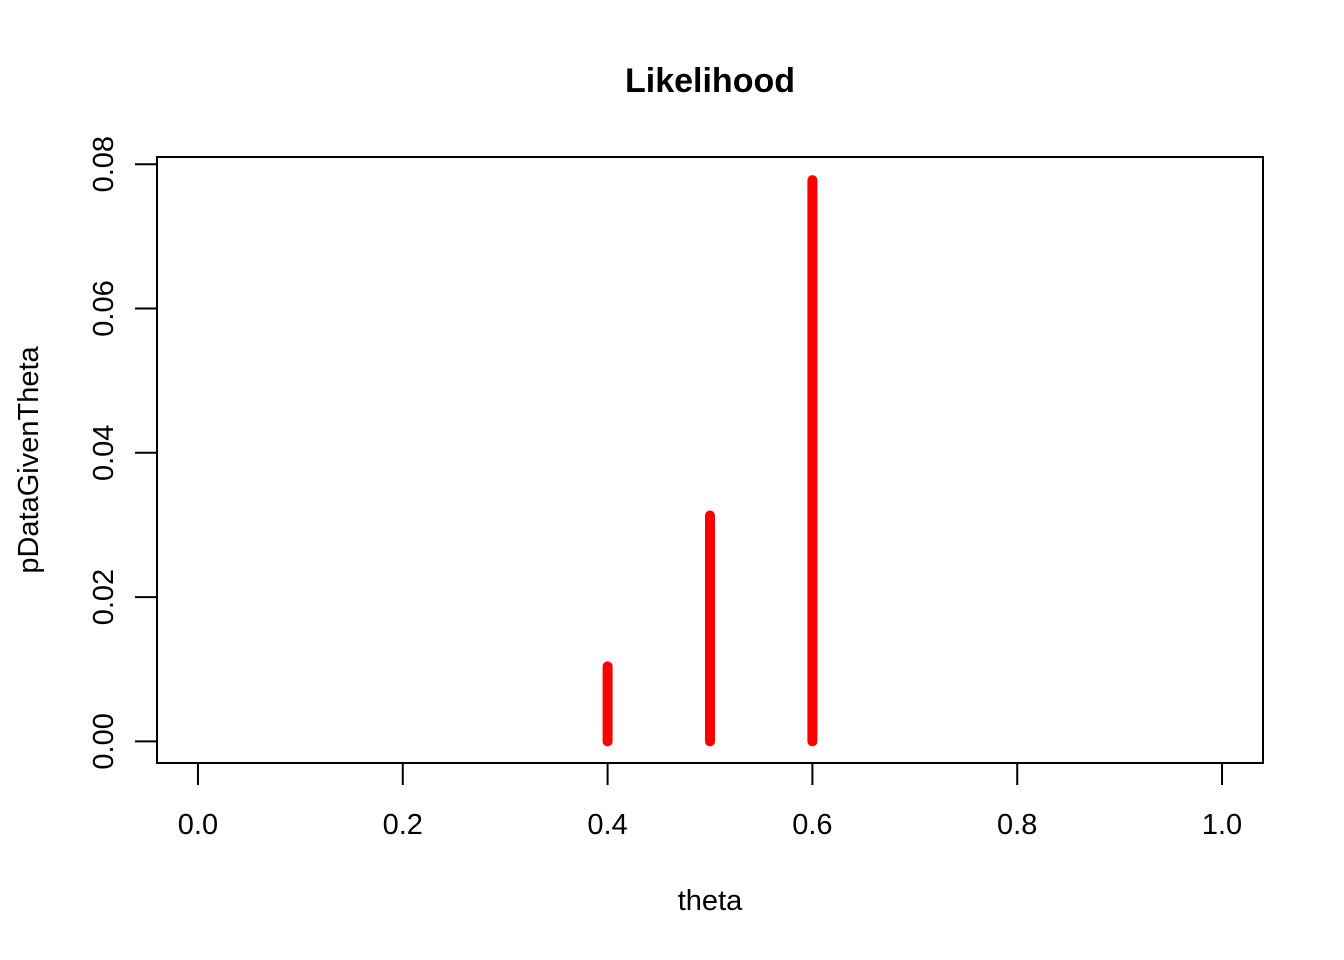 The height and width of the screenshot is (960, 1344). Describe the element at coordinates (104, 597) in the screenshot. I see `y-tick-label: 0.02` at that location.